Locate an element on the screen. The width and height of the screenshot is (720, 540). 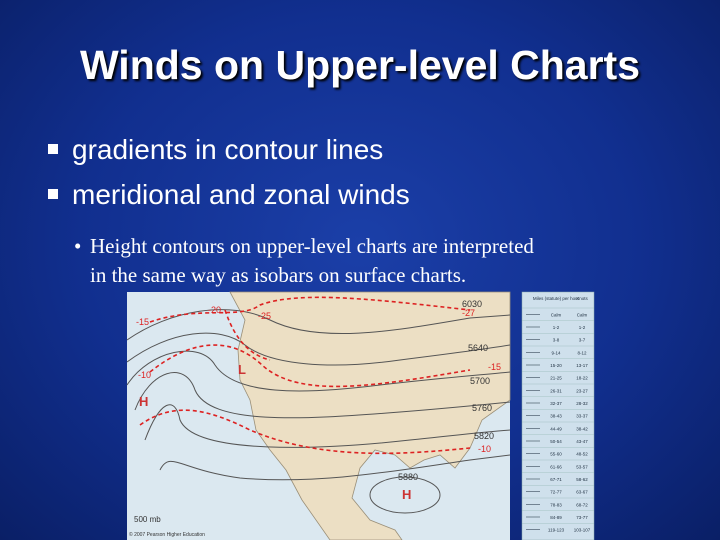
legend-cell: 38-42 is located at coordinates (582, 428).